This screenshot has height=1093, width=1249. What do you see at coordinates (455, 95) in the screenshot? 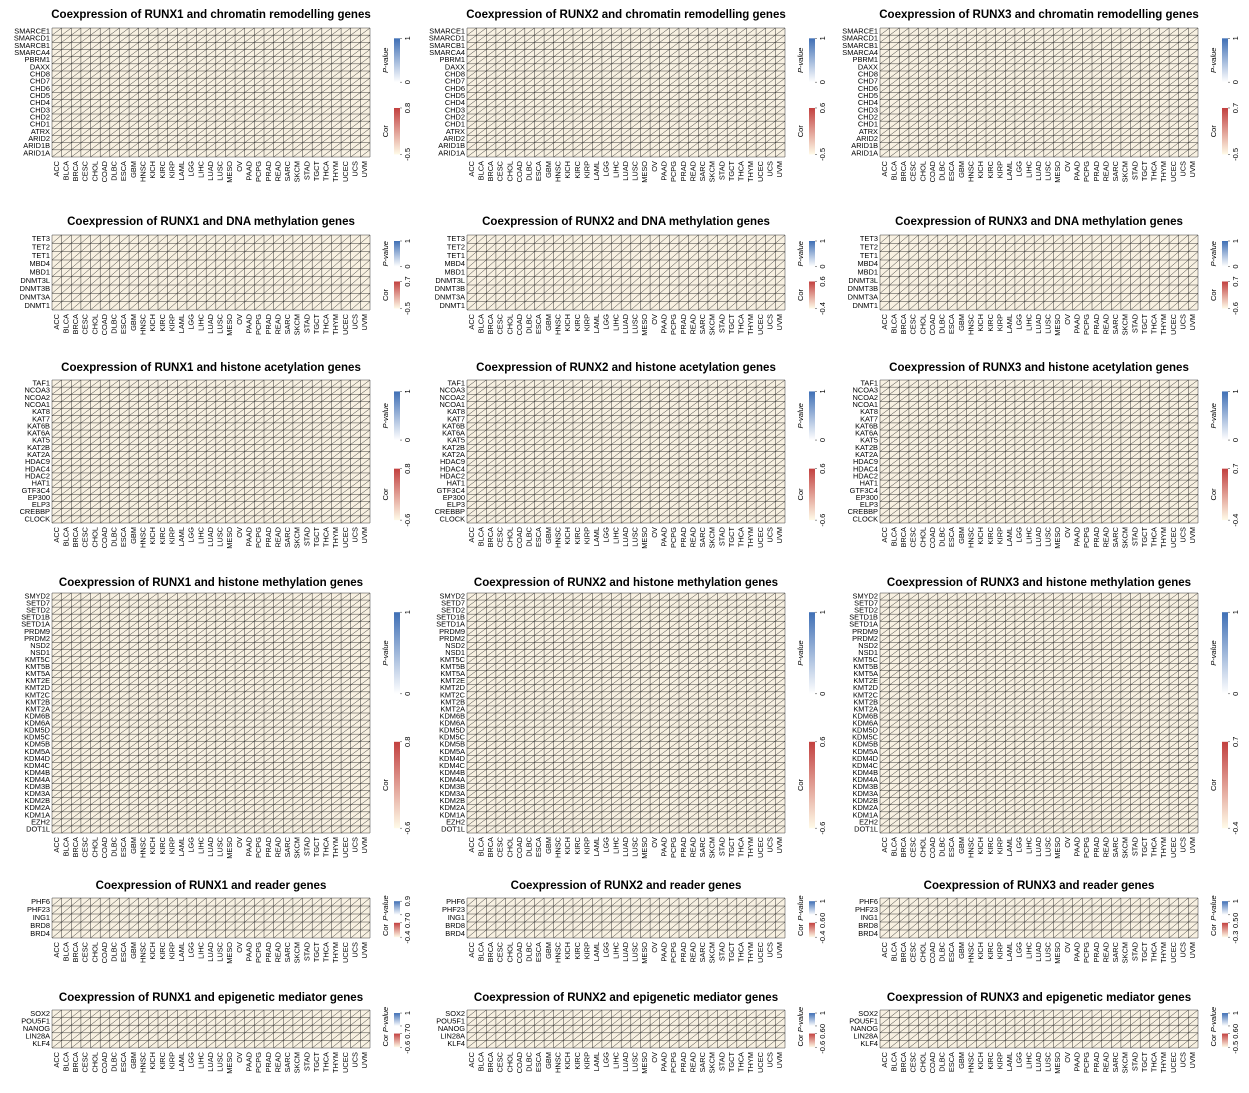
I see `gene-label: CHD5` at bounding box center [455, 95].